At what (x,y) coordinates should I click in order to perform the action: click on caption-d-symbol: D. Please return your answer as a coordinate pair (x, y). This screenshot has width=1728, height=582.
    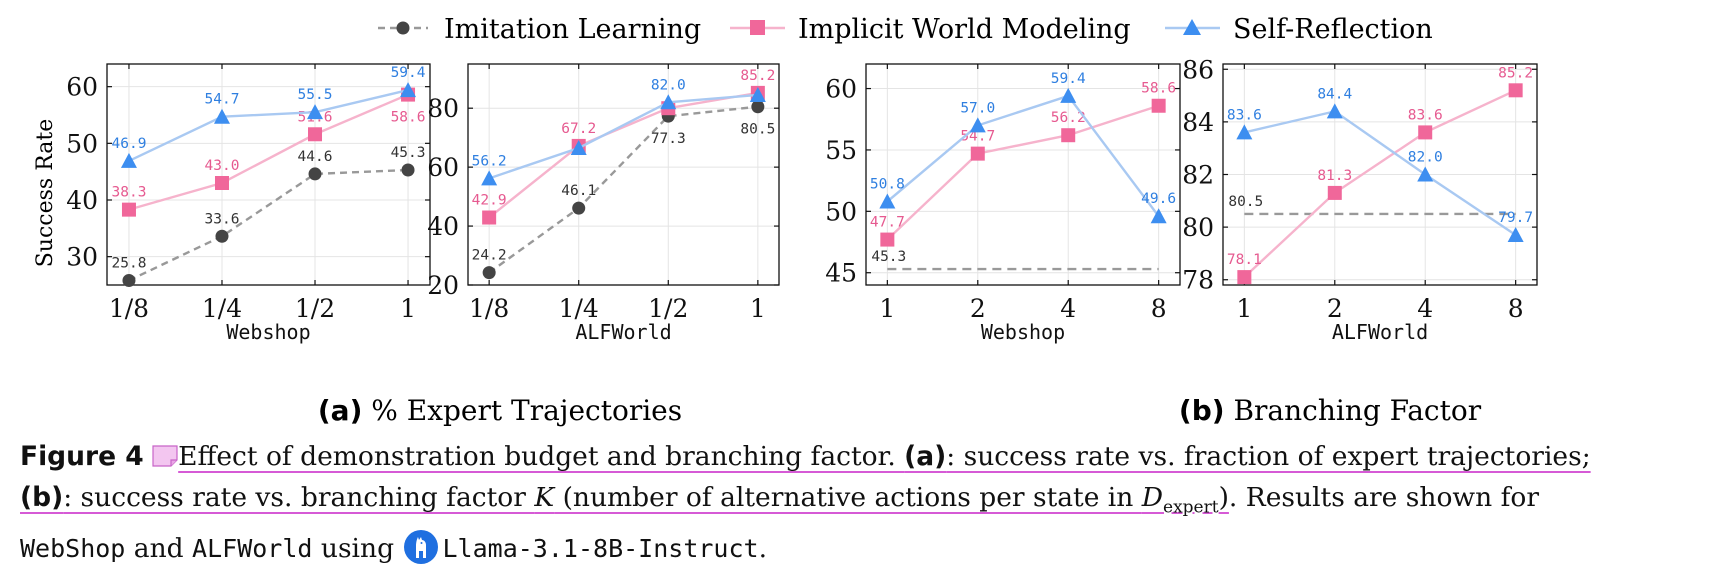
    Looking at the image, I should click on (1152, 497).